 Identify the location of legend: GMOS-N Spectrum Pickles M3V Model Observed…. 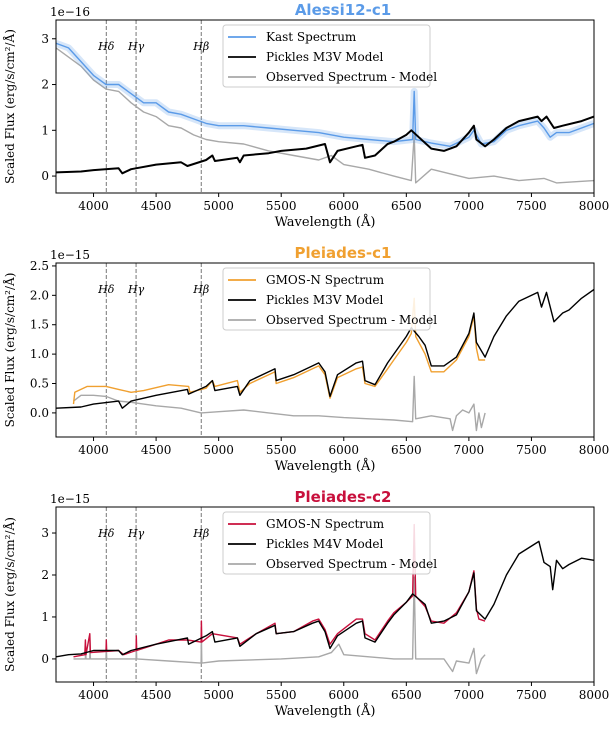
(329, 299).